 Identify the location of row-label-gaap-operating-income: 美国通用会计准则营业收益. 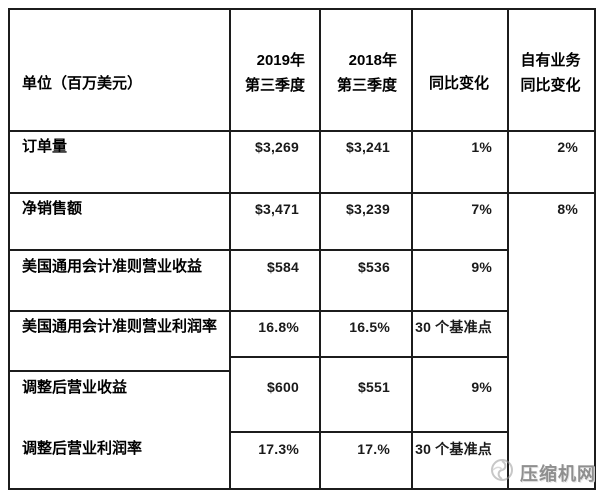
(112, 266).